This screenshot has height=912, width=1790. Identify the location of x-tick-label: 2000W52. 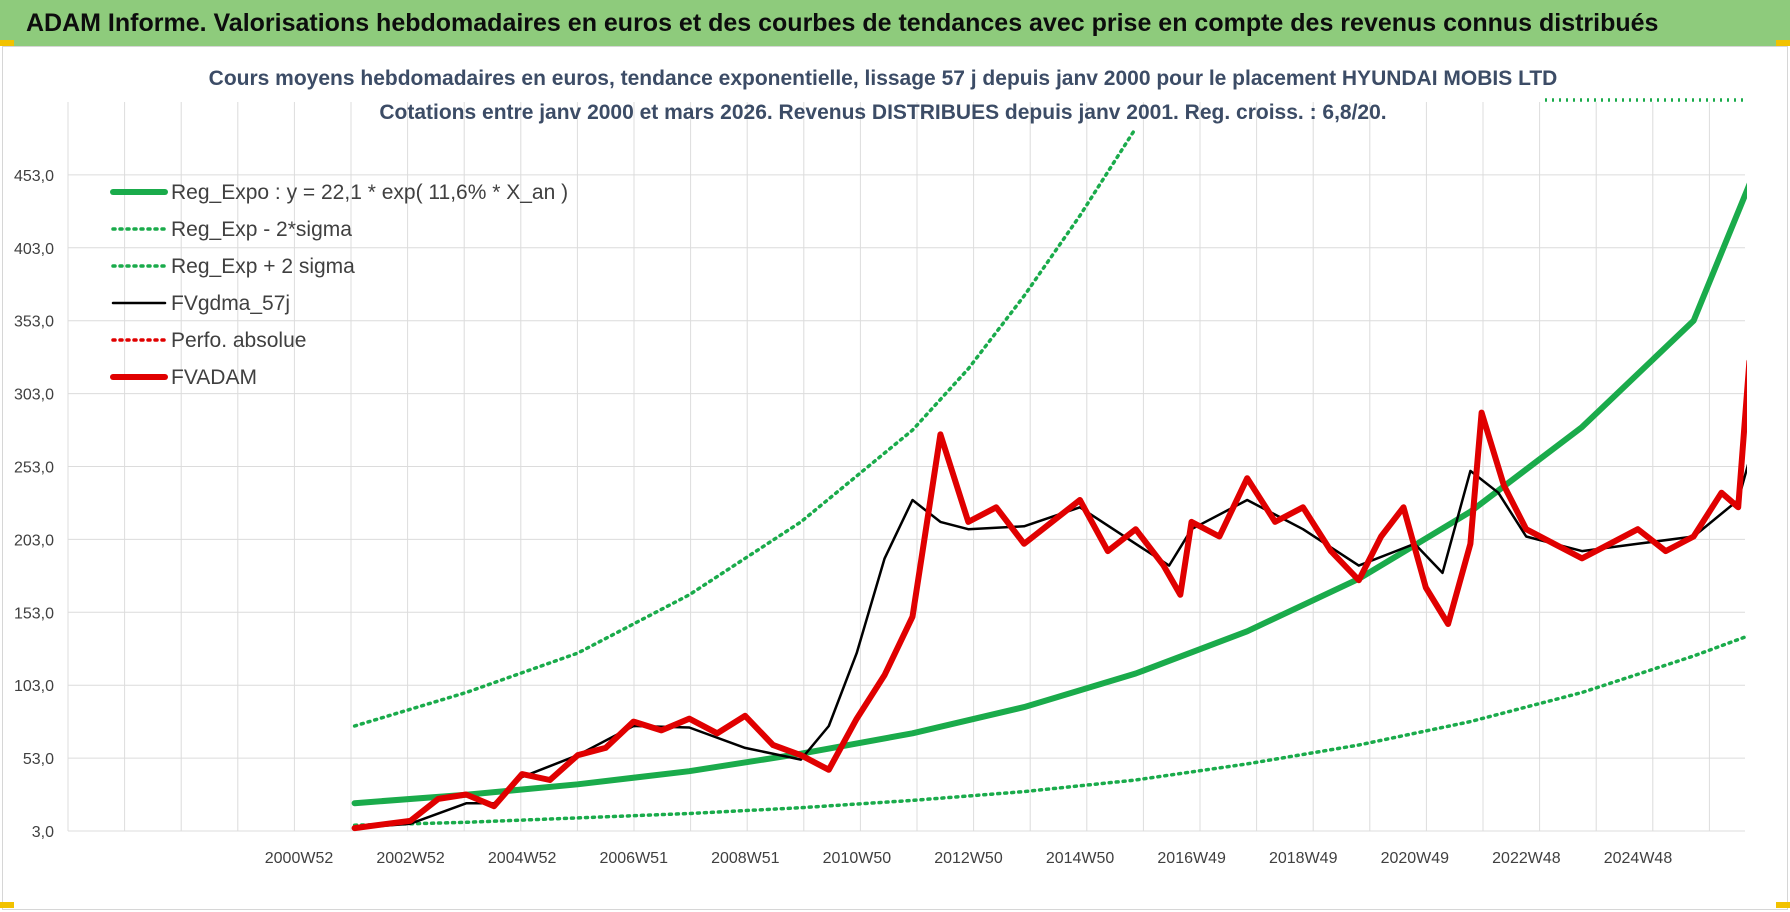
(299, 858).